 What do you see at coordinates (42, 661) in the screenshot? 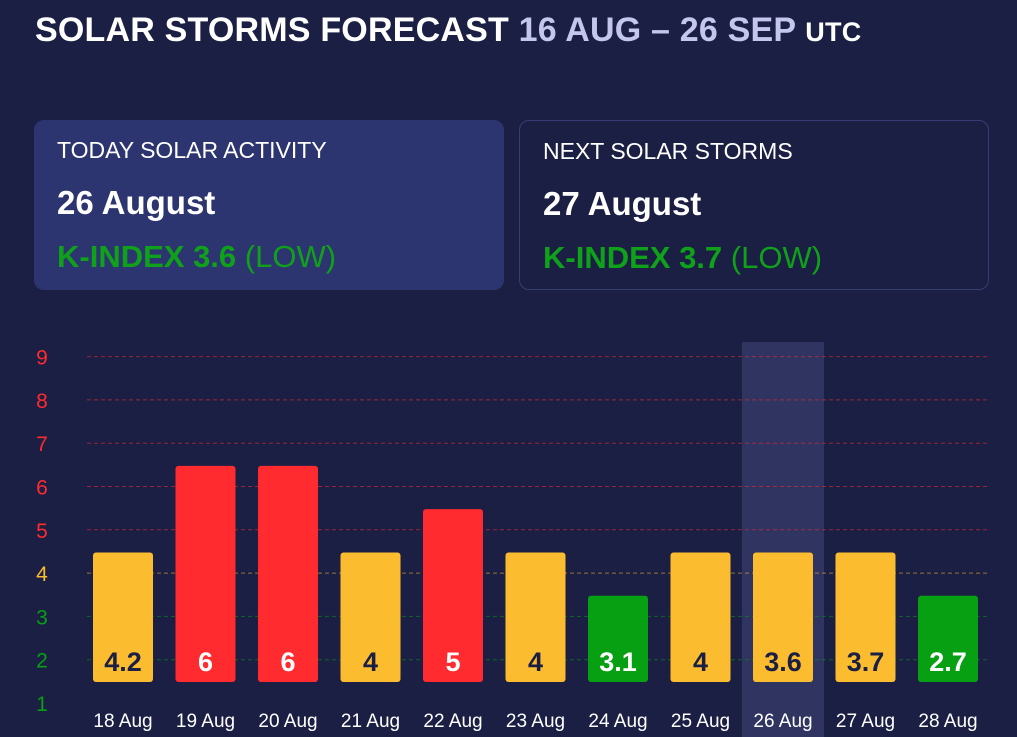
I see `y-tick-label: 2` at bounding box center [42, 661].